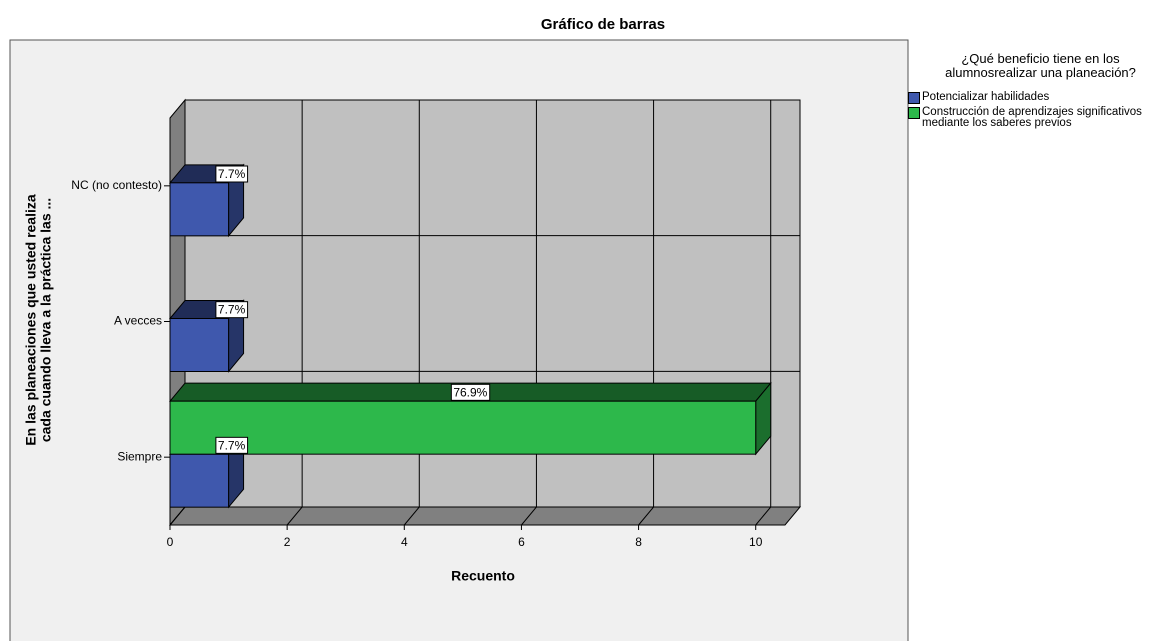 This screenshot has height=641, width=1173. Describe the element at coordinates (404, 542) in the screenshot. I see `x-tick-label: 4` at that location.